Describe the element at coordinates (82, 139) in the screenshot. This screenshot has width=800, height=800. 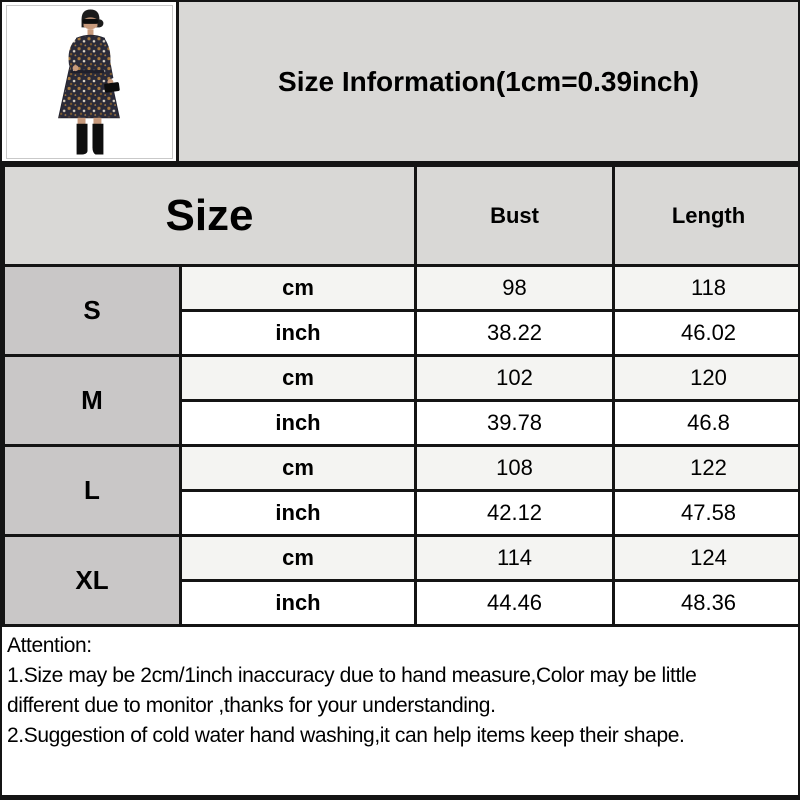
I see `left-boot` at that location.